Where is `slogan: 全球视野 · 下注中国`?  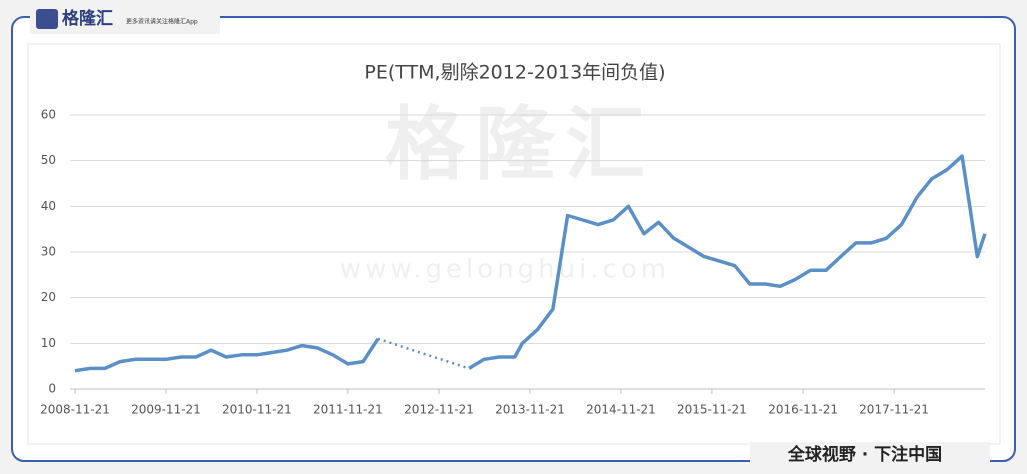 slogan: 全球视野 · 下注中国 is located at coordinates (864, 454).